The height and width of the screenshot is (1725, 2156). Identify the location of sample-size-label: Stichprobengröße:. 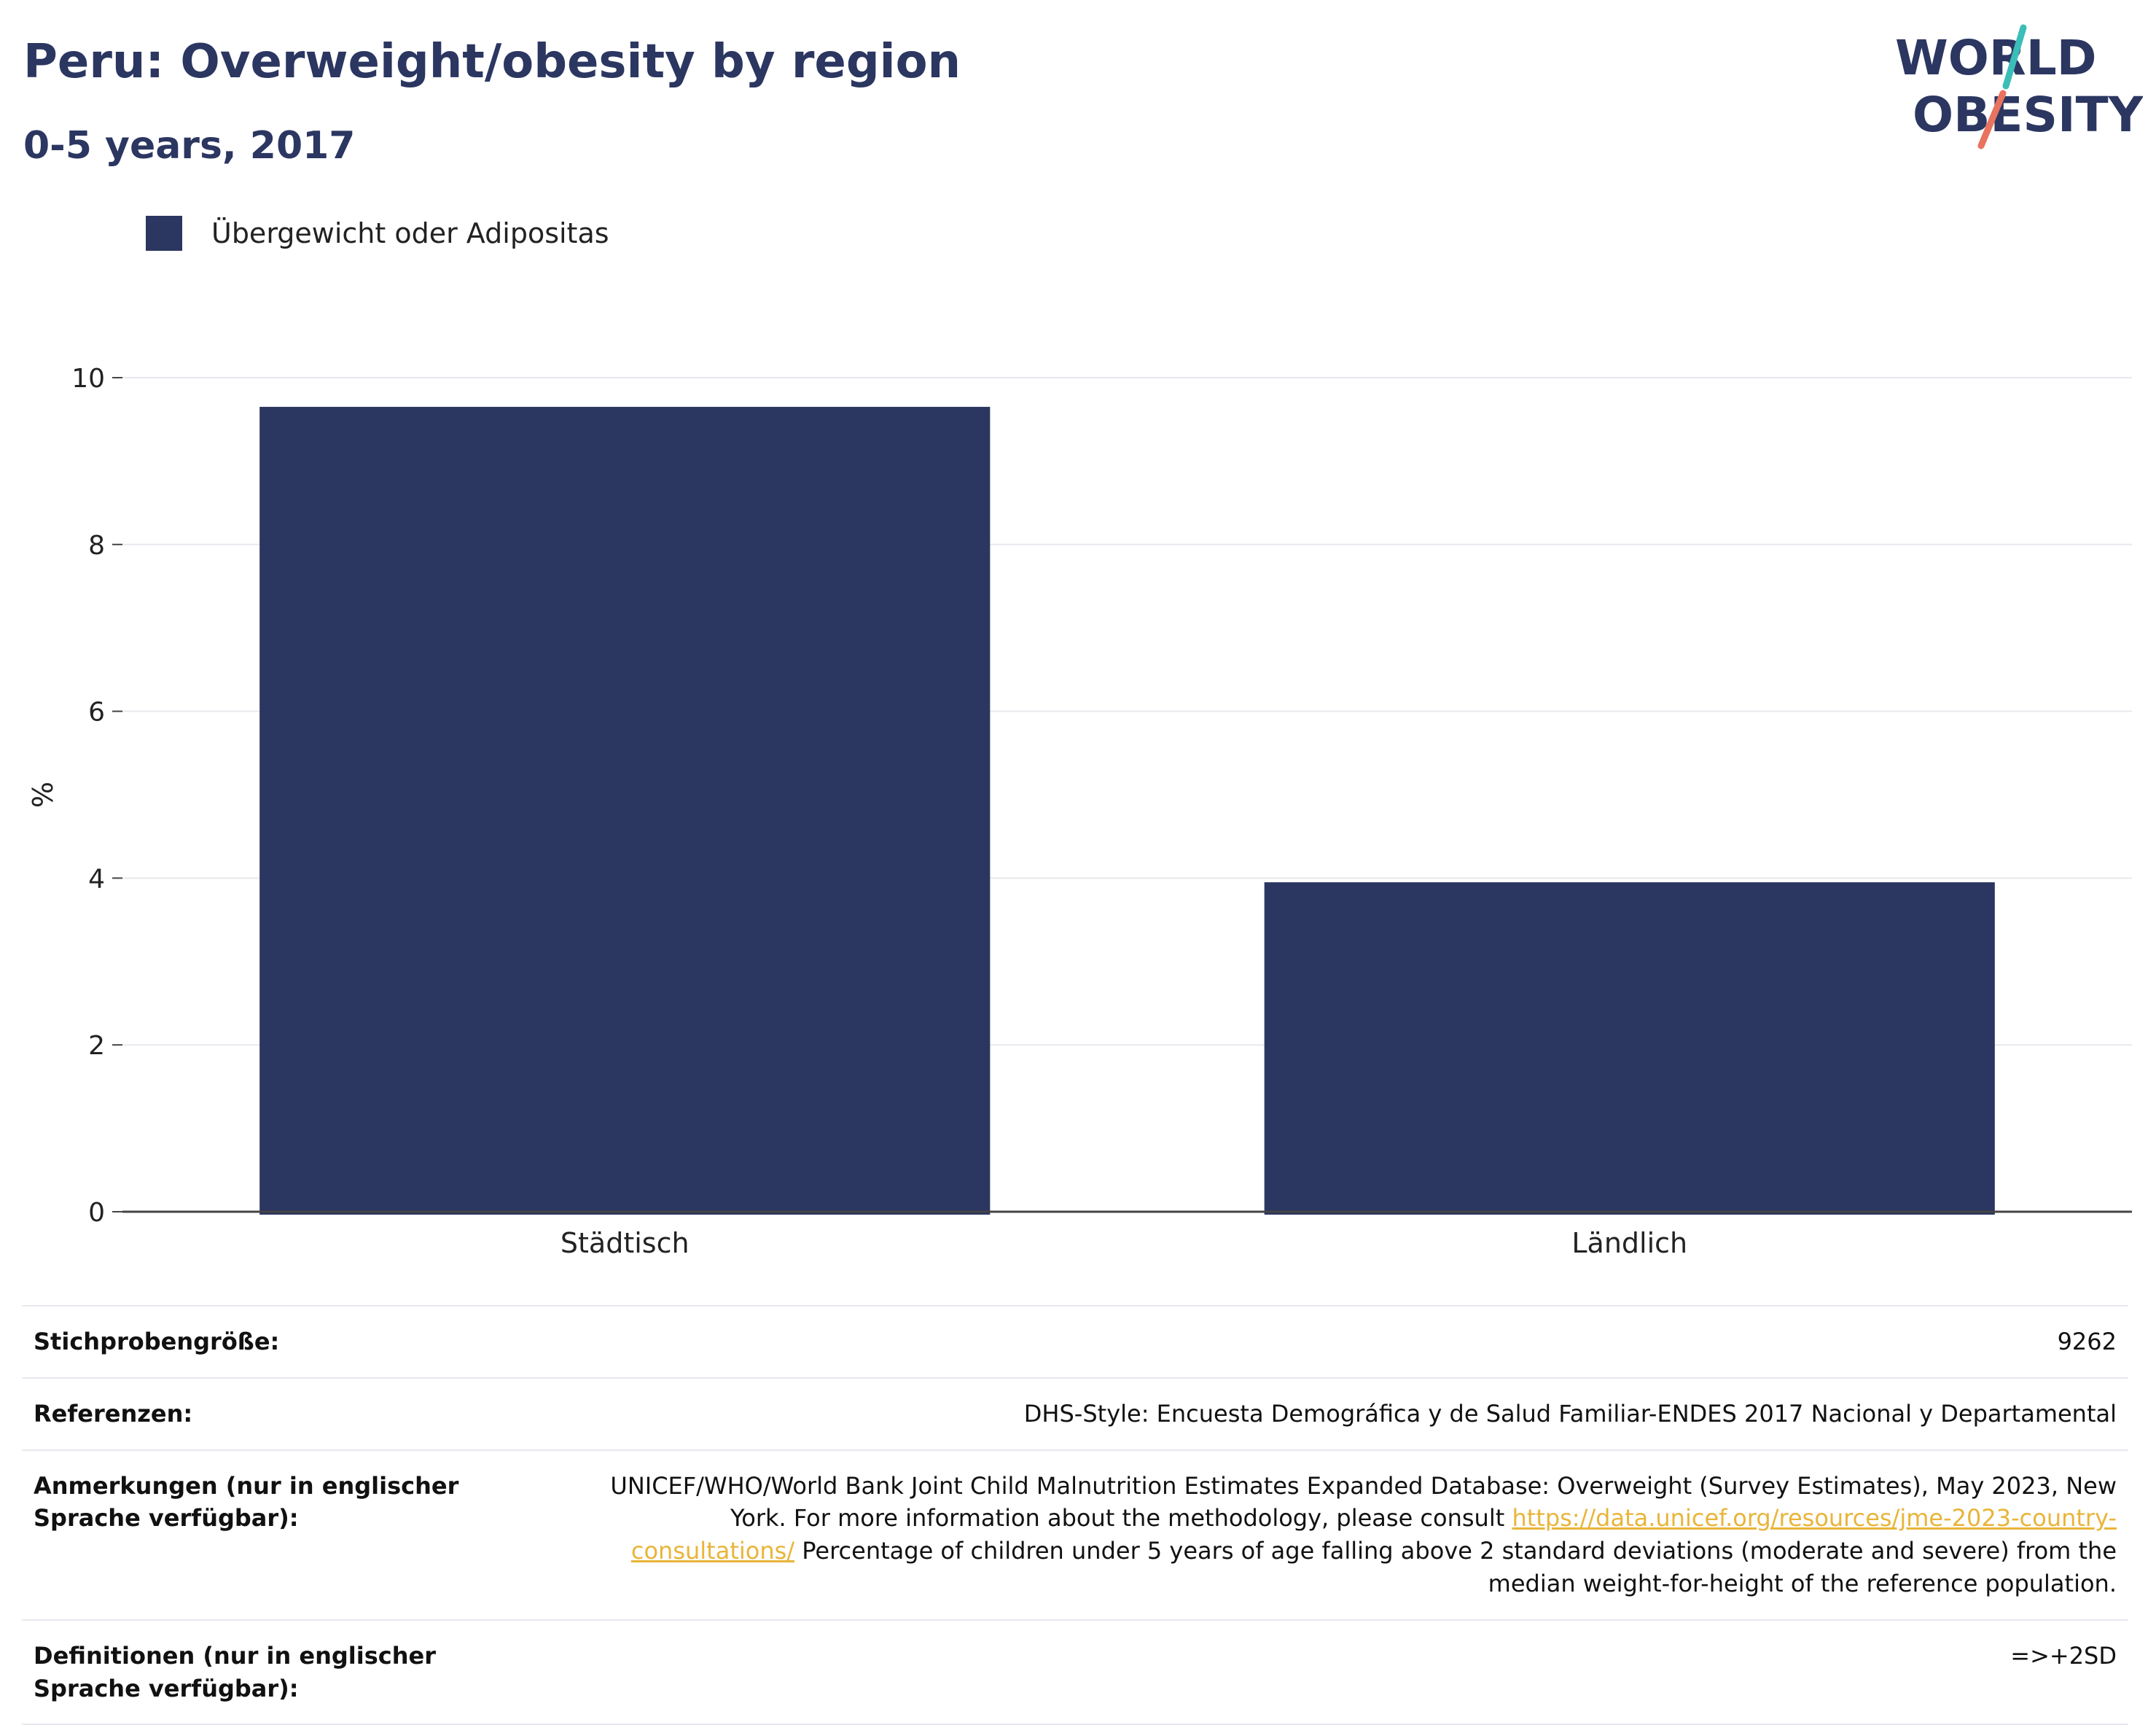
(157, 1341).